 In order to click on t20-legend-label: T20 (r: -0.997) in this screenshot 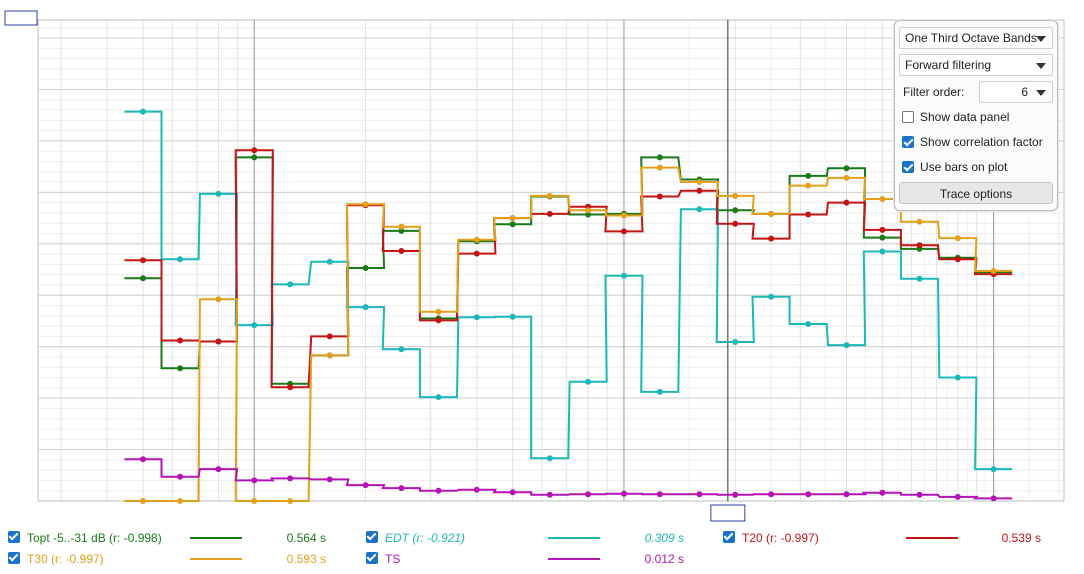, I will do `click(780, 538)`.